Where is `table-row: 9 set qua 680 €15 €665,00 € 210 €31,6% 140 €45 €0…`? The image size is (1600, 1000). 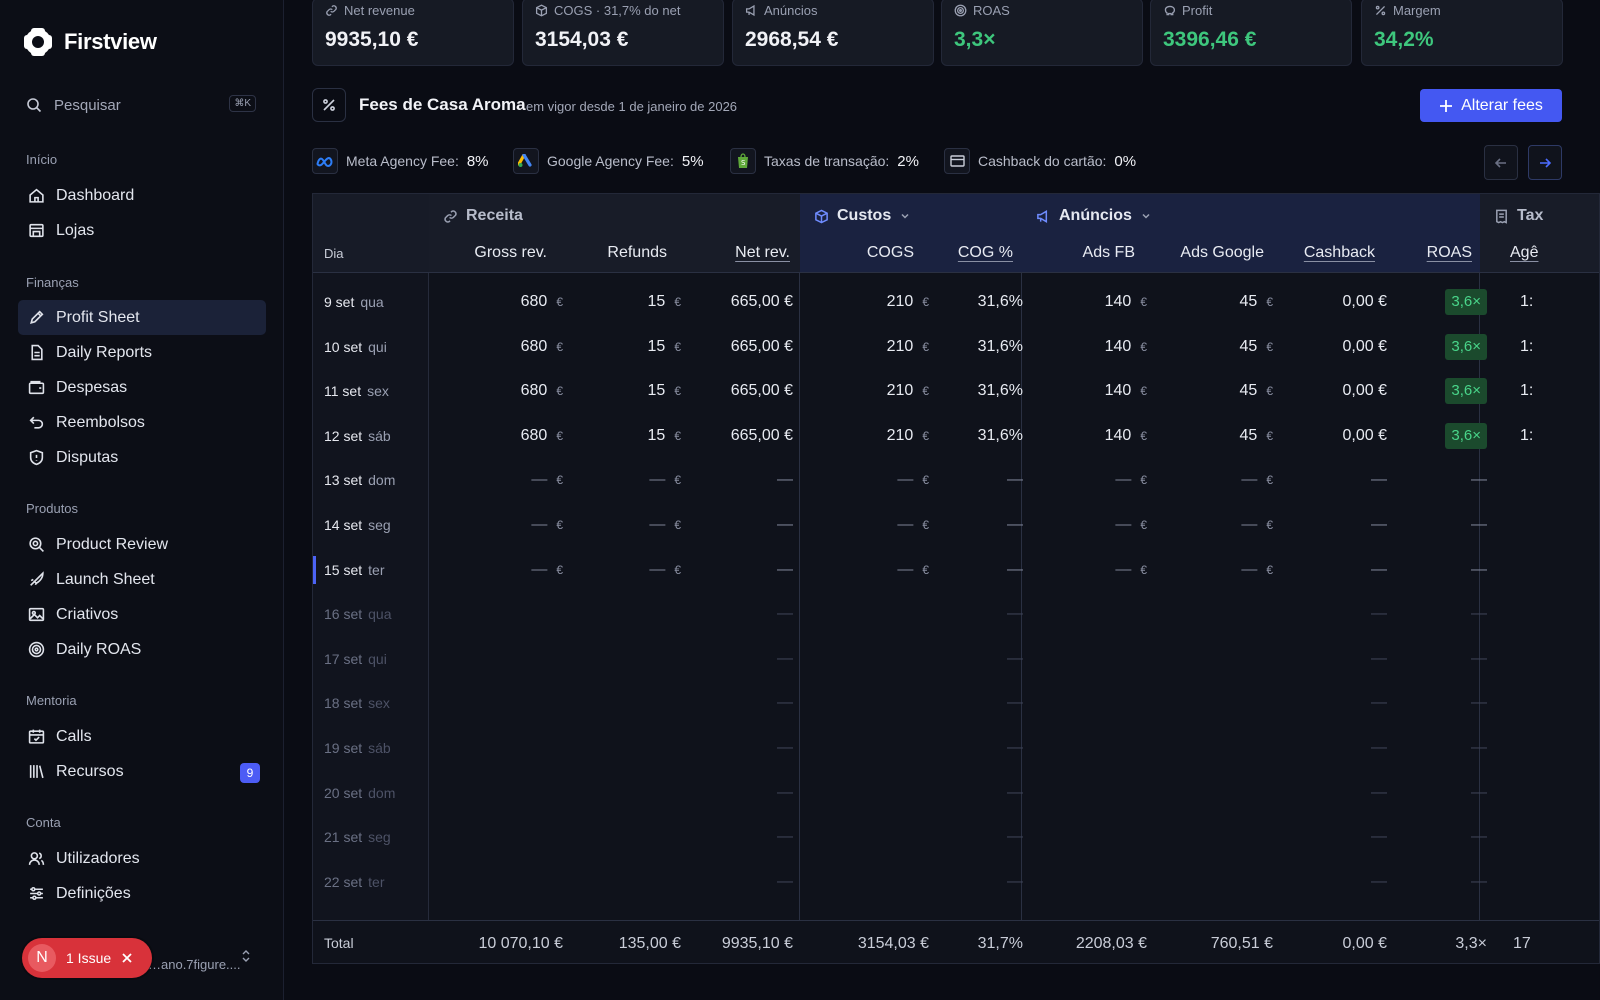
table-row: 9 set qua 680 €15 €665,00 € 210 €31,6% 140 €45 €0… is located at coordinates (956, 302).